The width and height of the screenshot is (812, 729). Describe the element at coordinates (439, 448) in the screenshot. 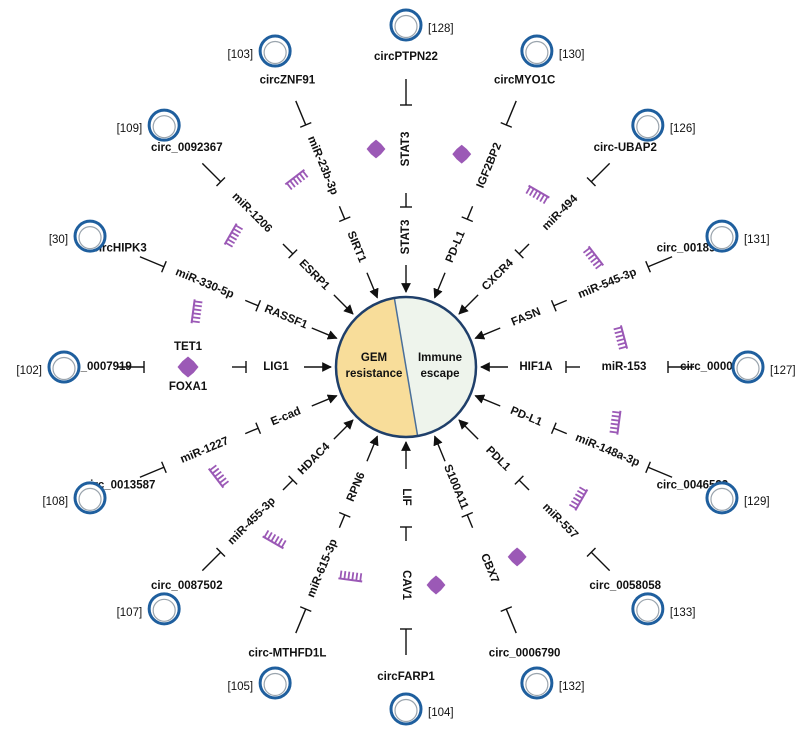

I see `arrow-line` at that location.